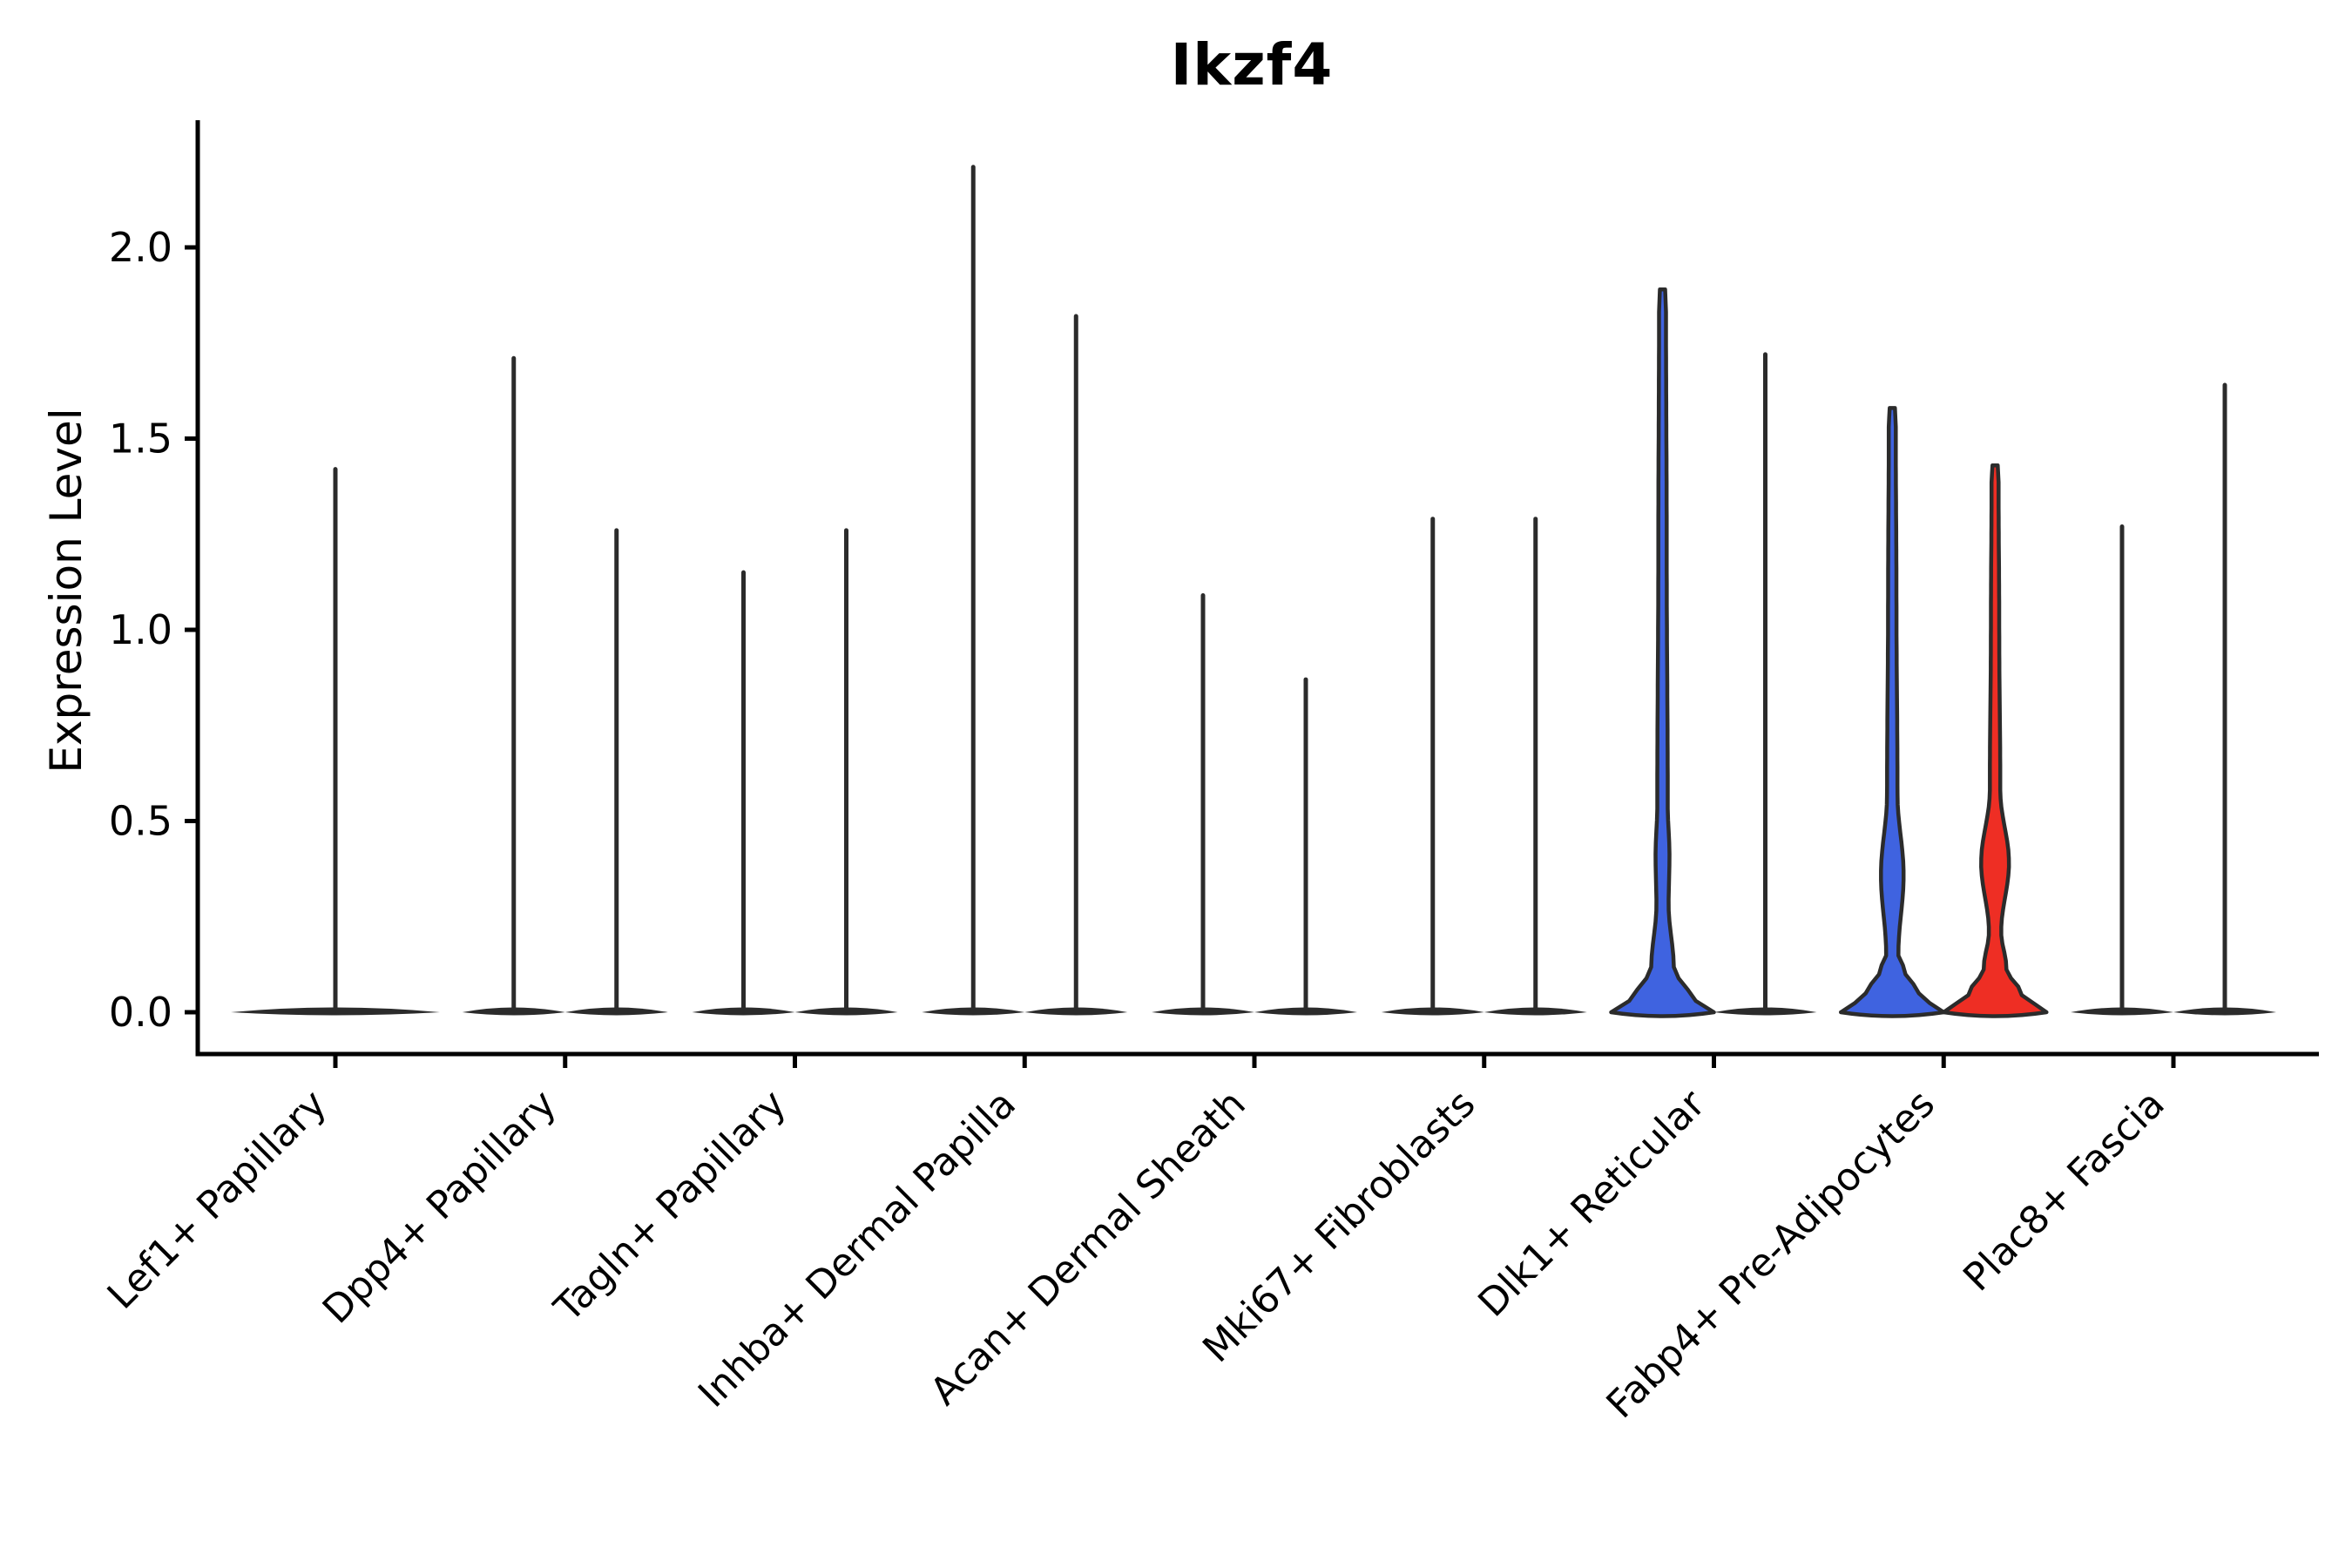 Image resolution: width=2352 pixels, height=1568 pixels. I want to click on y-tick-label: 2.0, so click(140, 247).